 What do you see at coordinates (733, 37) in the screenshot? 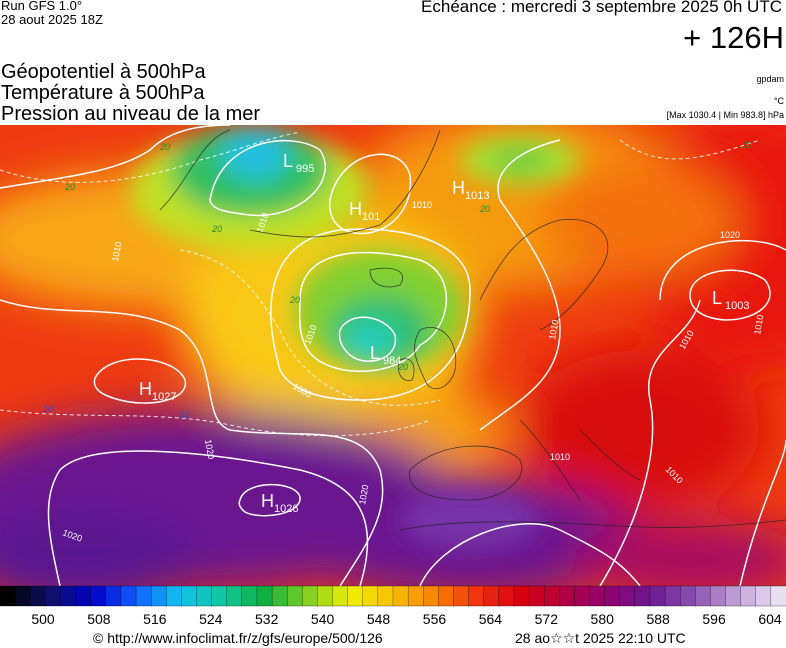
I see `lead-time: + 126H` at bounding box center [733, 37].